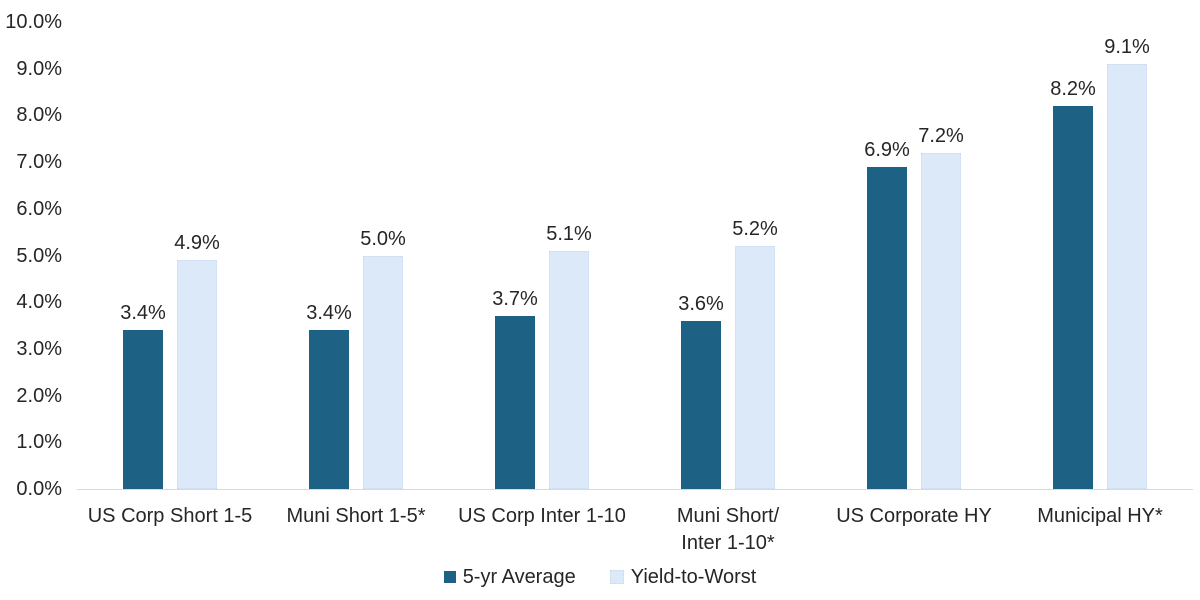  What do you see at coordinates (39, 302) in the screenshot?
I see `y-axis-tick-label: 4.0%` at bounding box center [39, 302].